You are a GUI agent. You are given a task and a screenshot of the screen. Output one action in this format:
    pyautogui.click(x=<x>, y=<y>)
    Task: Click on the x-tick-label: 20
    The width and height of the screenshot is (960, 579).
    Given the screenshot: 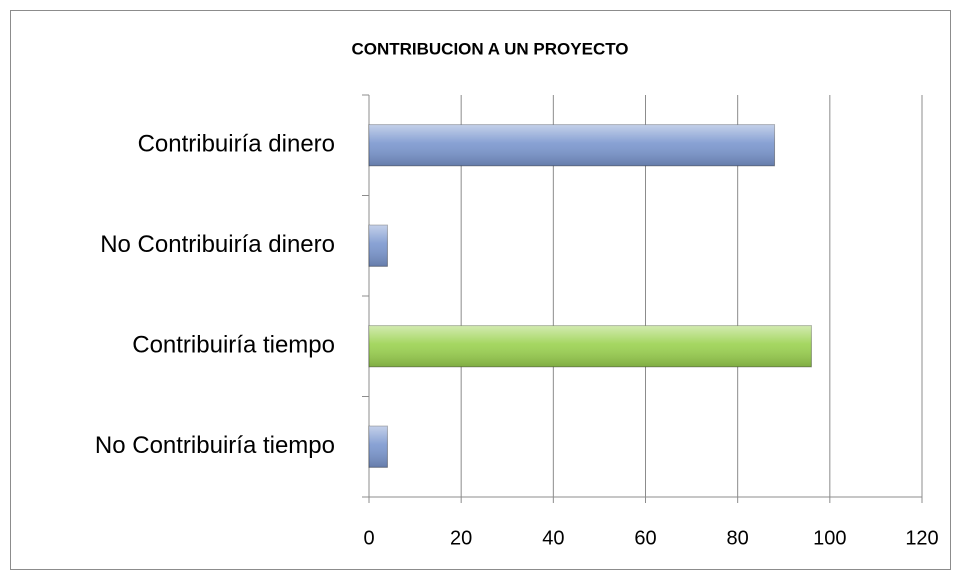 What is the action you would take?
    pyautogui.click(x=461, y=538)
    